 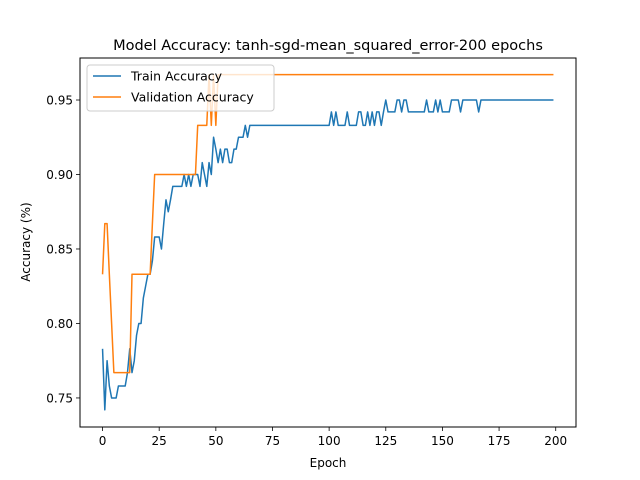 What do you see at coordinates (59, 175) in the screenshot?
I see `y-tick-label: 0.90` at bounding box center [59, 175].